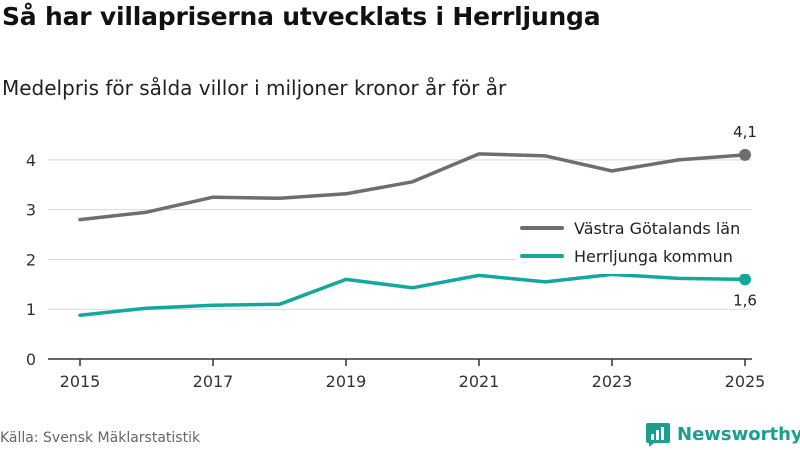 This screenshot has width=800, height=450. What do you see at coordinates (658, 435) in the screenshot?
I see `bar-chart-icon` at bounding box center [658, 435].